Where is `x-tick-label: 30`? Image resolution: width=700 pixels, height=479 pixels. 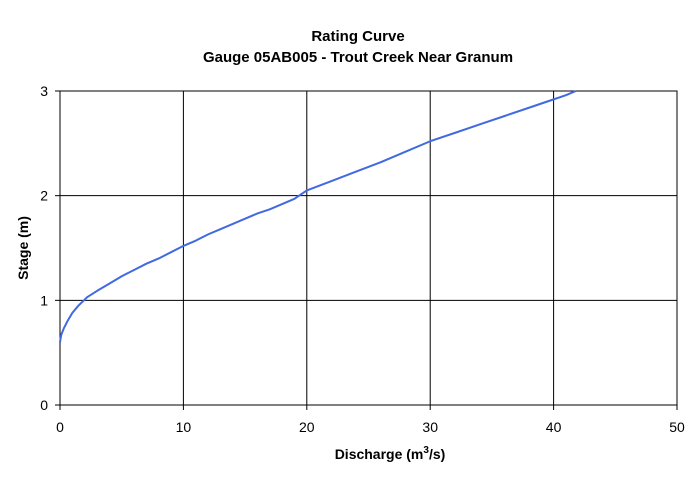 x-tick-label: 30 is located at coordinates (430, 427).